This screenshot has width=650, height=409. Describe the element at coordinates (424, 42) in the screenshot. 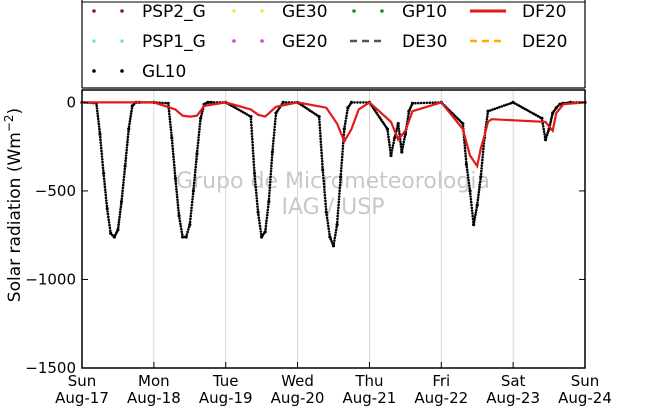

I see `legend-label: DE30` at that location.